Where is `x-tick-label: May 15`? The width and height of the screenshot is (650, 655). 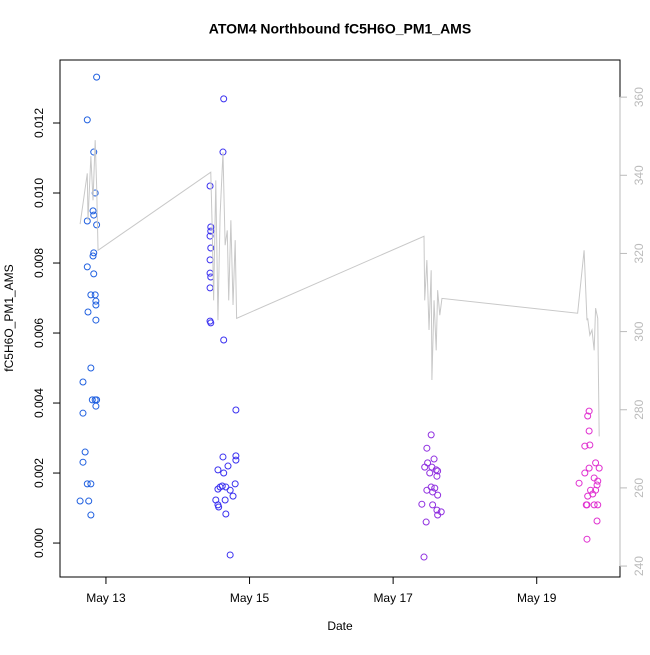 x-tick-label: May 15 is located at coordinates (250, 598).